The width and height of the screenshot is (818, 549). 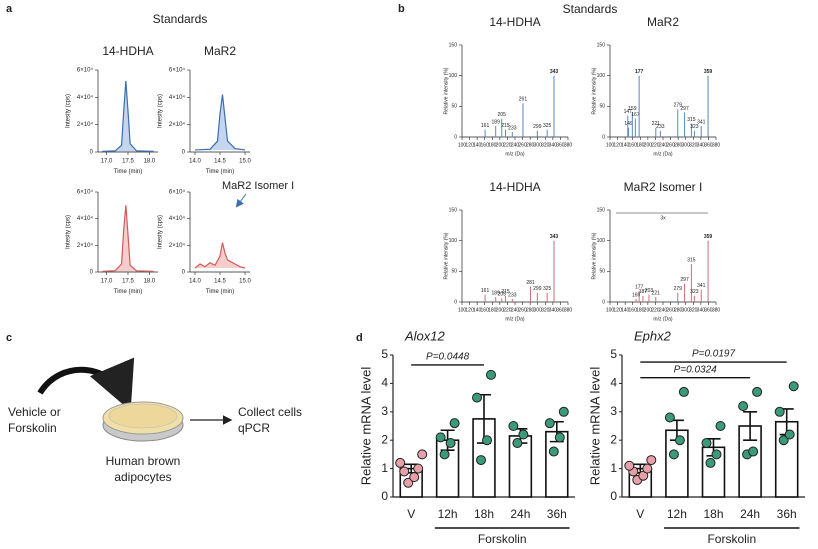 What do you see at coordinates (9, 338) in the screenshot?
I see `panel-label: c` at bounding box center [9, 338].